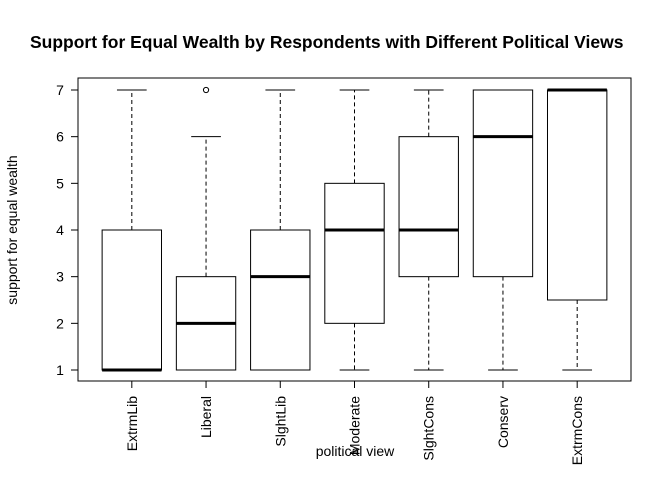 The height and width of the screenshot is (480, 672). Describe the element at coordinates (429, 428) in the screenshot. I see `x-tick-label: SlghtCons` at that location.